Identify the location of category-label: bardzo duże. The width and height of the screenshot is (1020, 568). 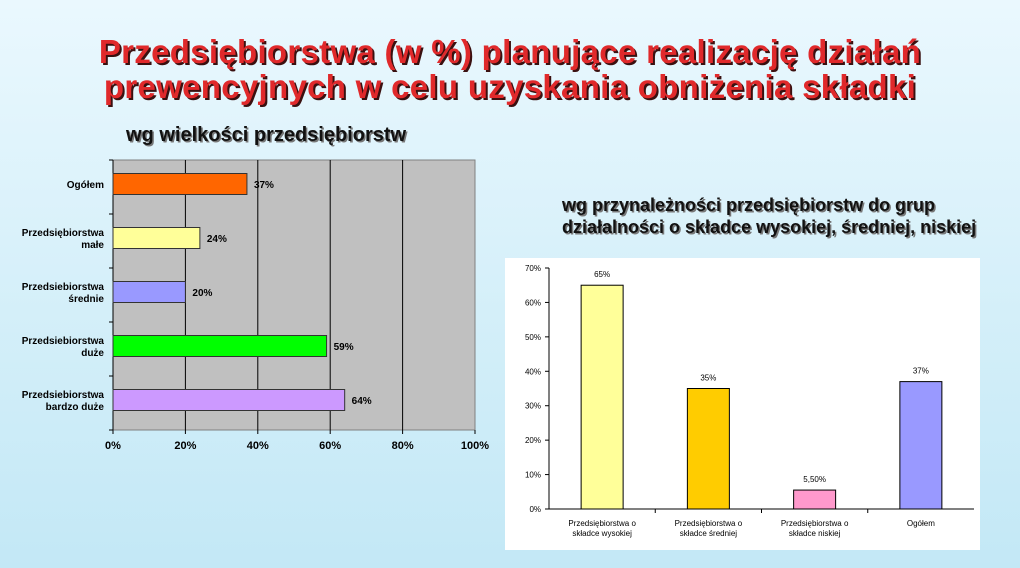
(75, 407).